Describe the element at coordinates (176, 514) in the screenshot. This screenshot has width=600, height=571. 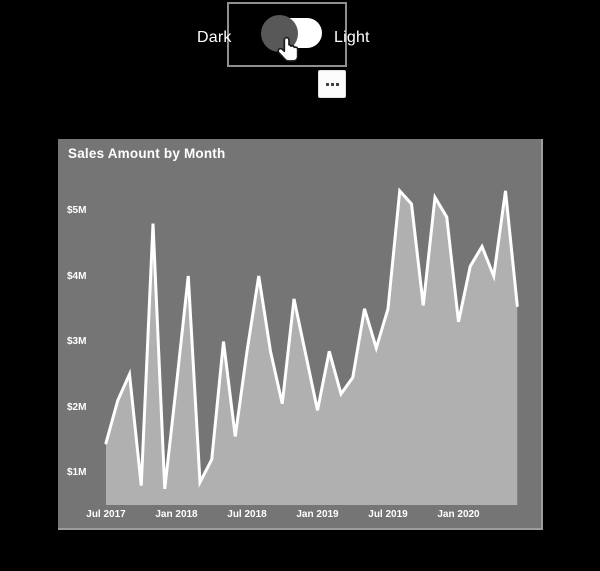
I see `x-axis-label: Jan 2018` at that location.